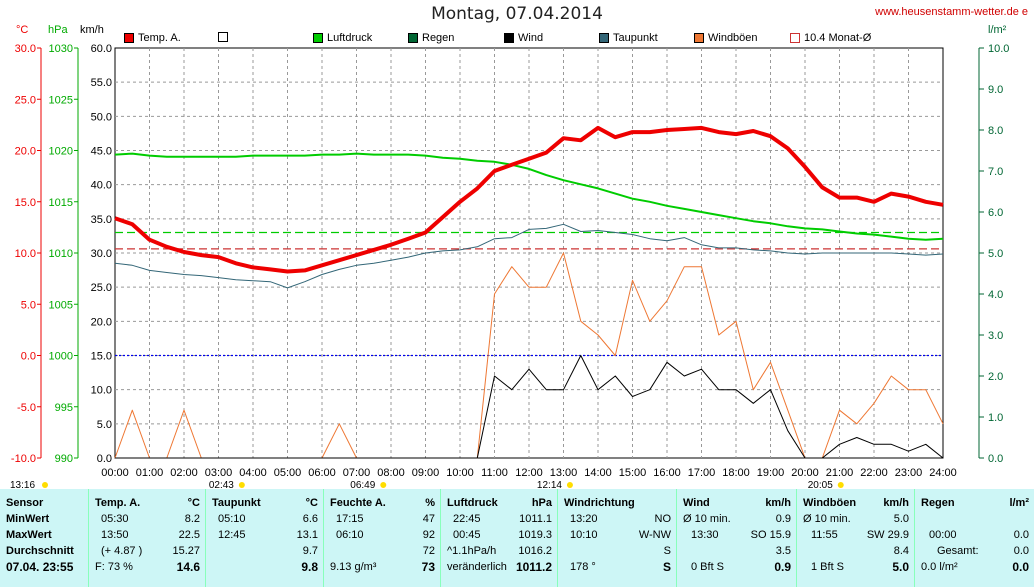 The width and height of the screenshot is (1034, 587). I want to click on cell: 0 Bft S, so click(708, 567).